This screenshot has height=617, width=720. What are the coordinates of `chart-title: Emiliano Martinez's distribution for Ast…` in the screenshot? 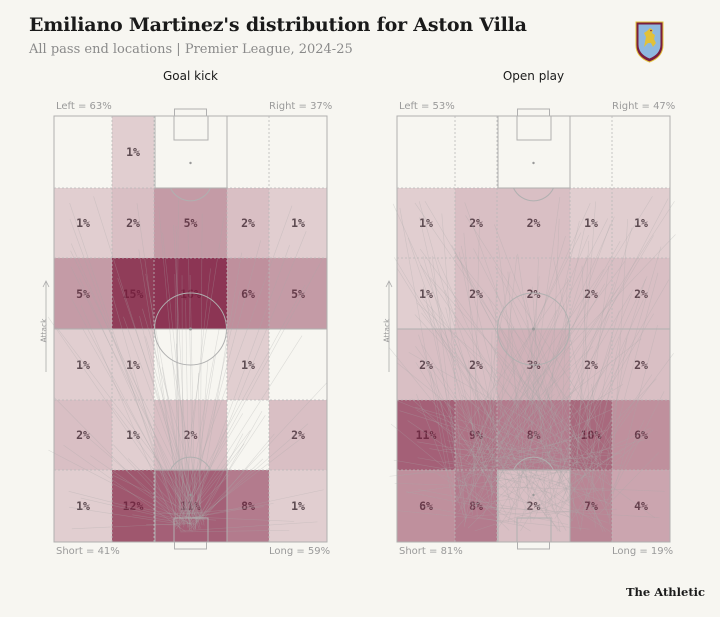 It's located at (278, 25).